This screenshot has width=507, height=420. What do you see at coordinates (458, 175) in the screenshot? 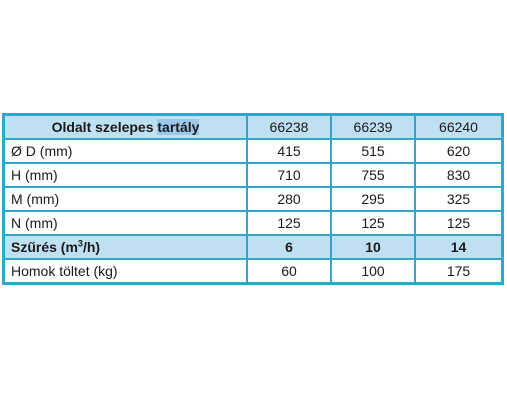
I see `cell-value: 830` at bounding box center [458, 175].